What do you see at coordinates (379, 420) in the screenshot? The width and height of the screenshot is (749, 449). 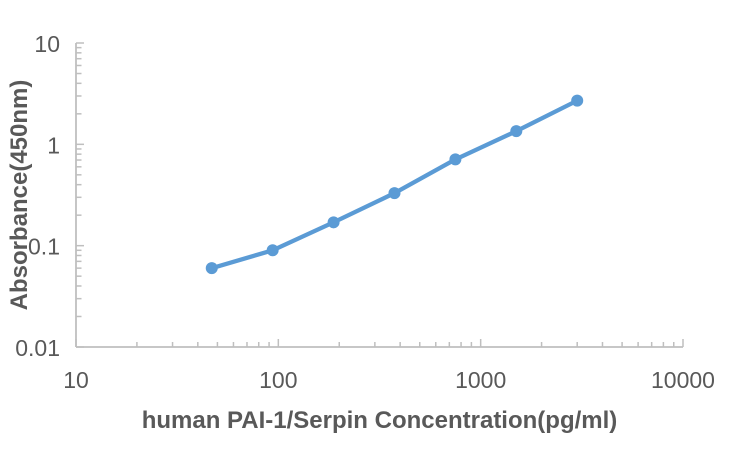 I see `x-axis-title: human PAI-1/Serpin Concentration(pg/ml)` at bounding box center [379, 420].